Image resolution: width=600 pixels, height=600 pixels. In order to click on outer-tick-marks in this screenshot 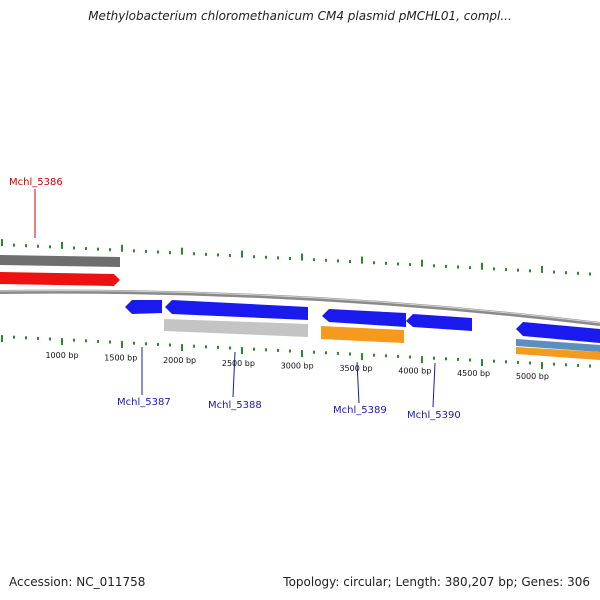, I will do `click(296, 257)`.